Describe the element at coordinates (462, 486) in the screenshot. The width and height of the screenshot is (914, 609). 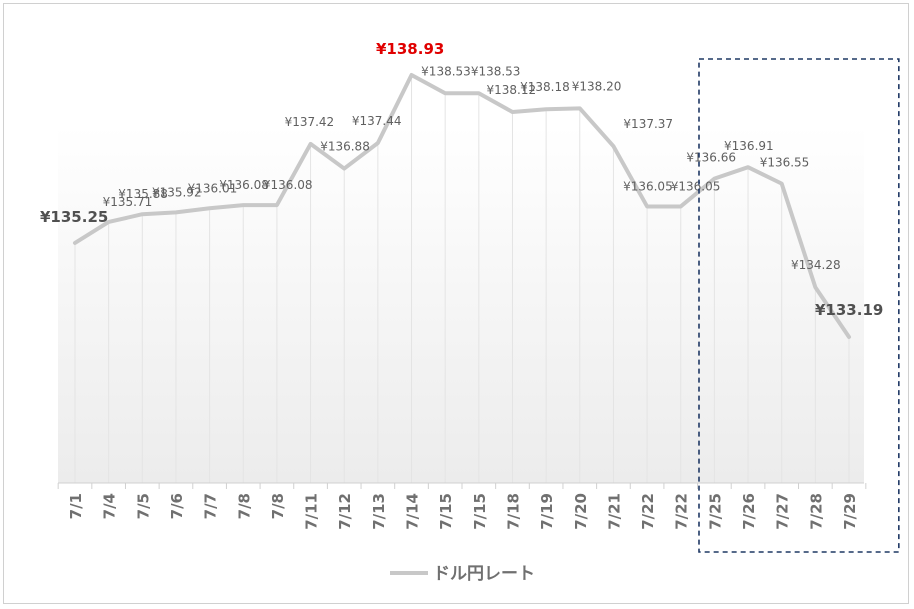
I see `x-axis-ticks` at that location.